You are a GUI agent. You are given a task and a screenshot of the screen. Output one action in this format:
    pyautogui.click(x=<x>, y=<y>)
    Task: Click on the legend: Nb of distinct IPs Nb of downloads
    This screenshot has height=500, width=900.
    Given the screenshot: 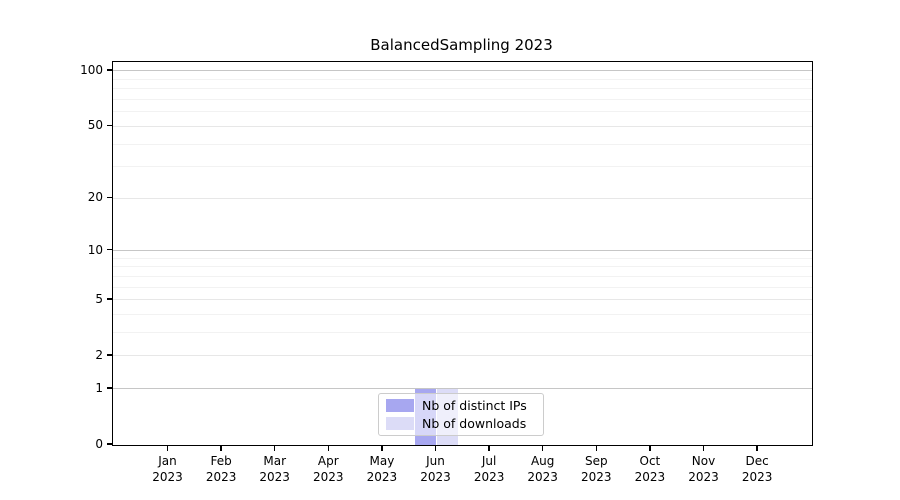 What is the action you would take?
    pyautogui.click(x=461, y=414)
    